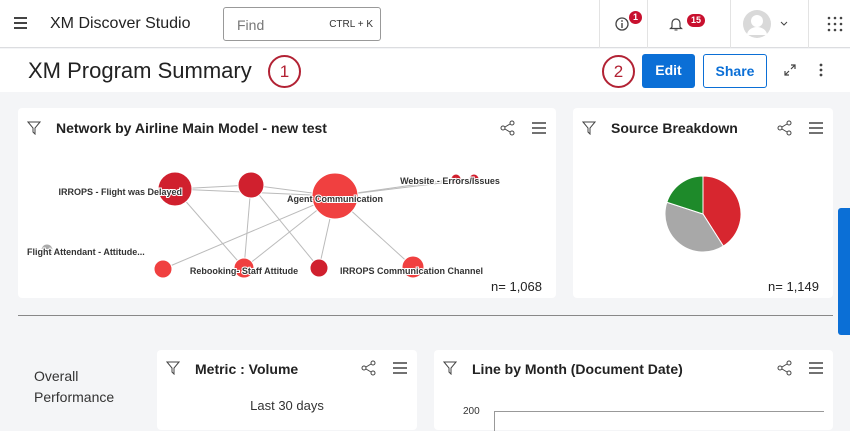 The width and height of the screenshot is (850, 431). What do you see at coordinates (835, 24) in the screenshot?
I see `grid-icon` at bounding box center [835, 24].